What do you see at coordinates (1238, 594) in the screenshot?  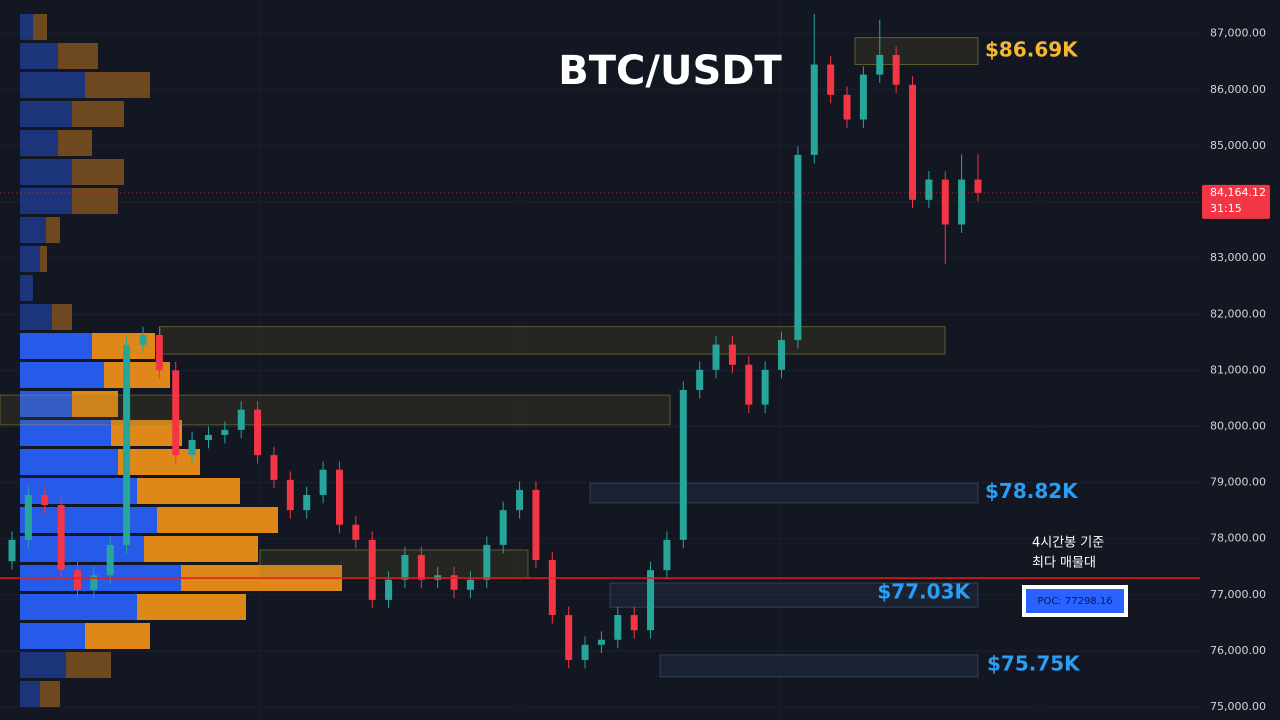 I see `y-tick-label: 77,000.00` at bounding box center [1238, 594].